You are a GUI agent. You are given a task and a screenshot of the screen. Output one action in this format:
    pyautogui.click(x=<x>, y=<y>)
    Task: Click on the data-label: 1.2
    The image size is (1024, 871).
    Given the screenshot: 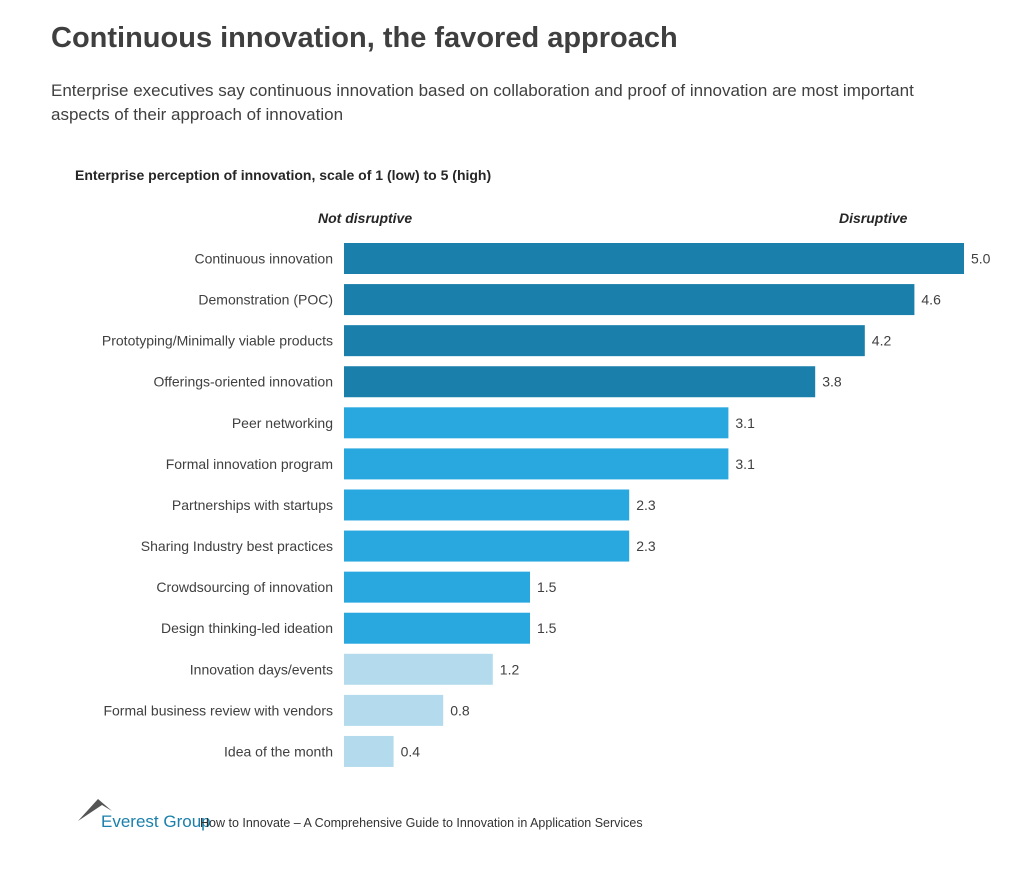 What is the action you would take?
    pyautogui.click(x=510, y=669)
    